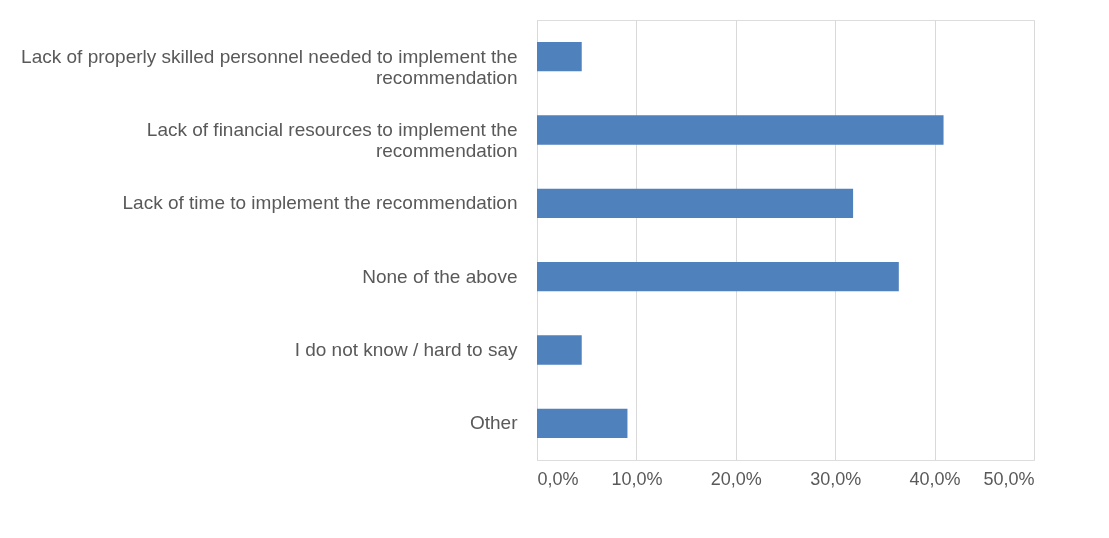 The image size is (1109, 538). I want to click on y-tick-label: I do not know / hard to say, so click(406, 349).